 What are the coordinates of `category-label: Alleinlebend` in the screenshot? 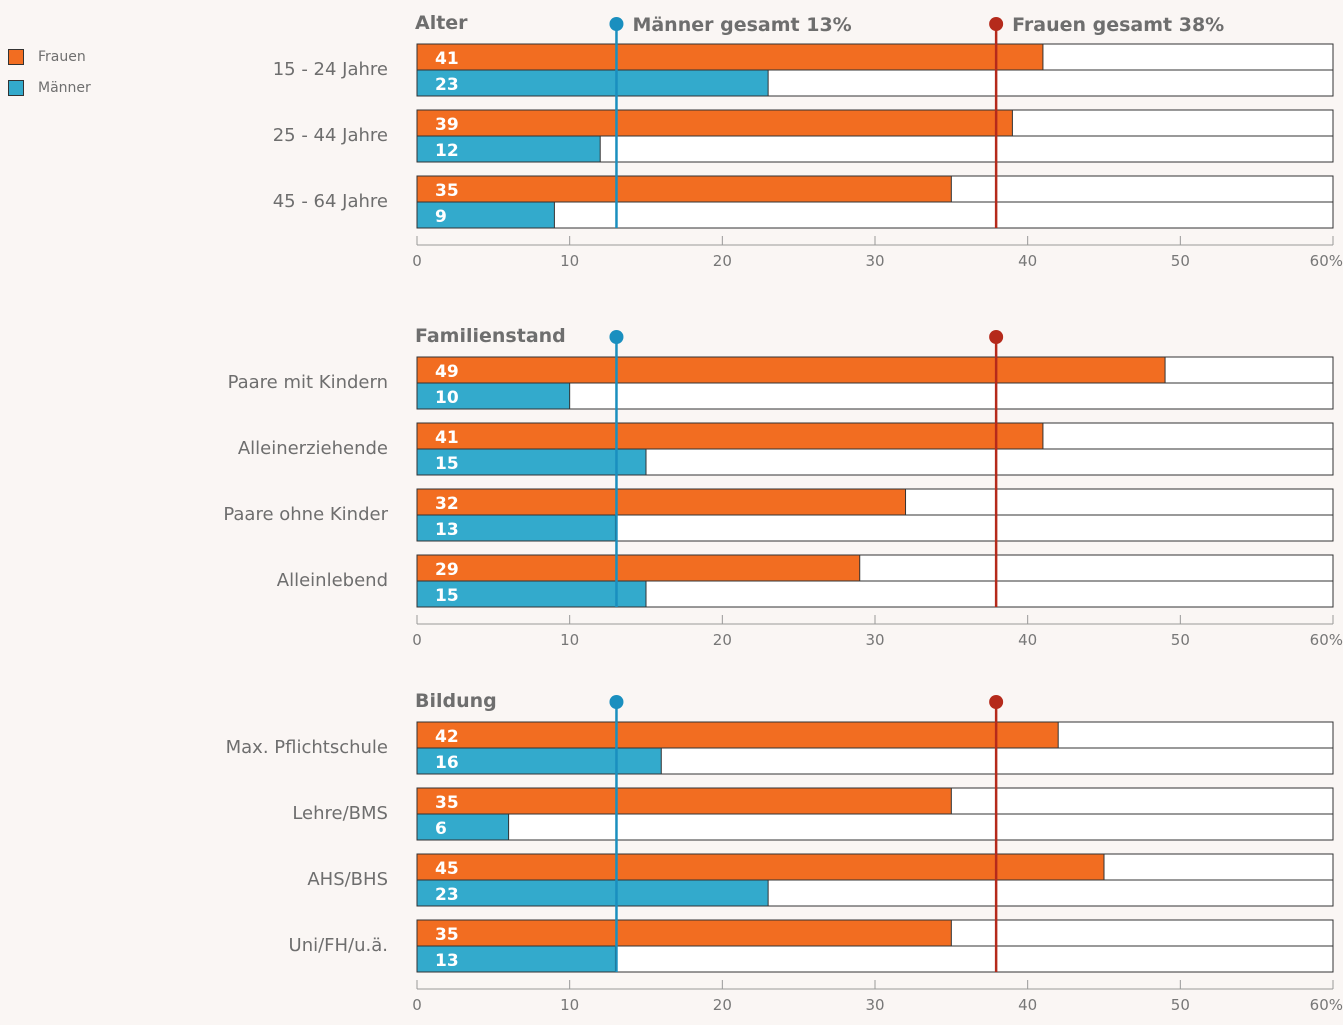 It's located at (332, 580).